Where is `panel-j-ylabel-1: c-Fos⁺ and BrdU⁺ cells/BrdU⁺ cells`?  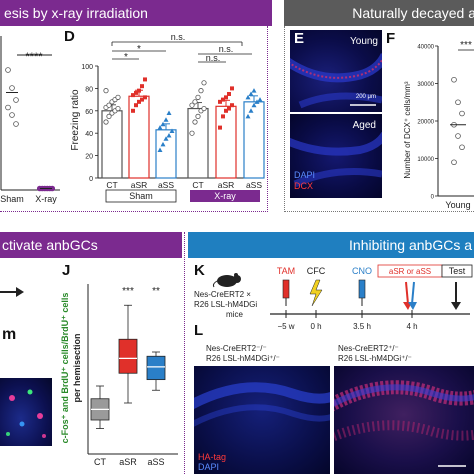
panel-j-ylabel-1: c-Fos⁺ and BrdU⁺ cells/BrdU⁺ cells is located at coordinates (65, 368).